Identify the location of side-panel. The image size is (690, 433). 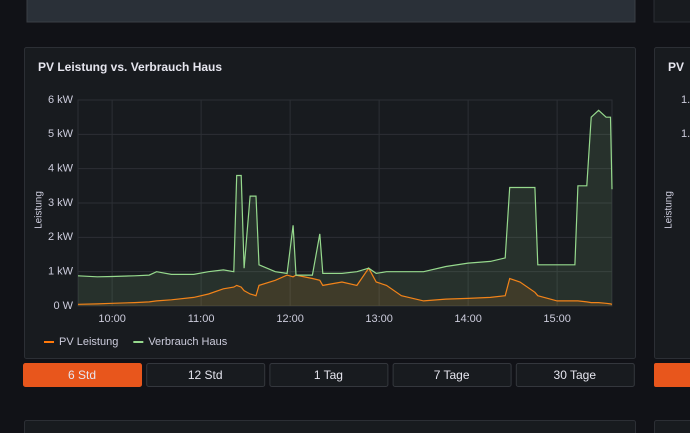
(672, 203).